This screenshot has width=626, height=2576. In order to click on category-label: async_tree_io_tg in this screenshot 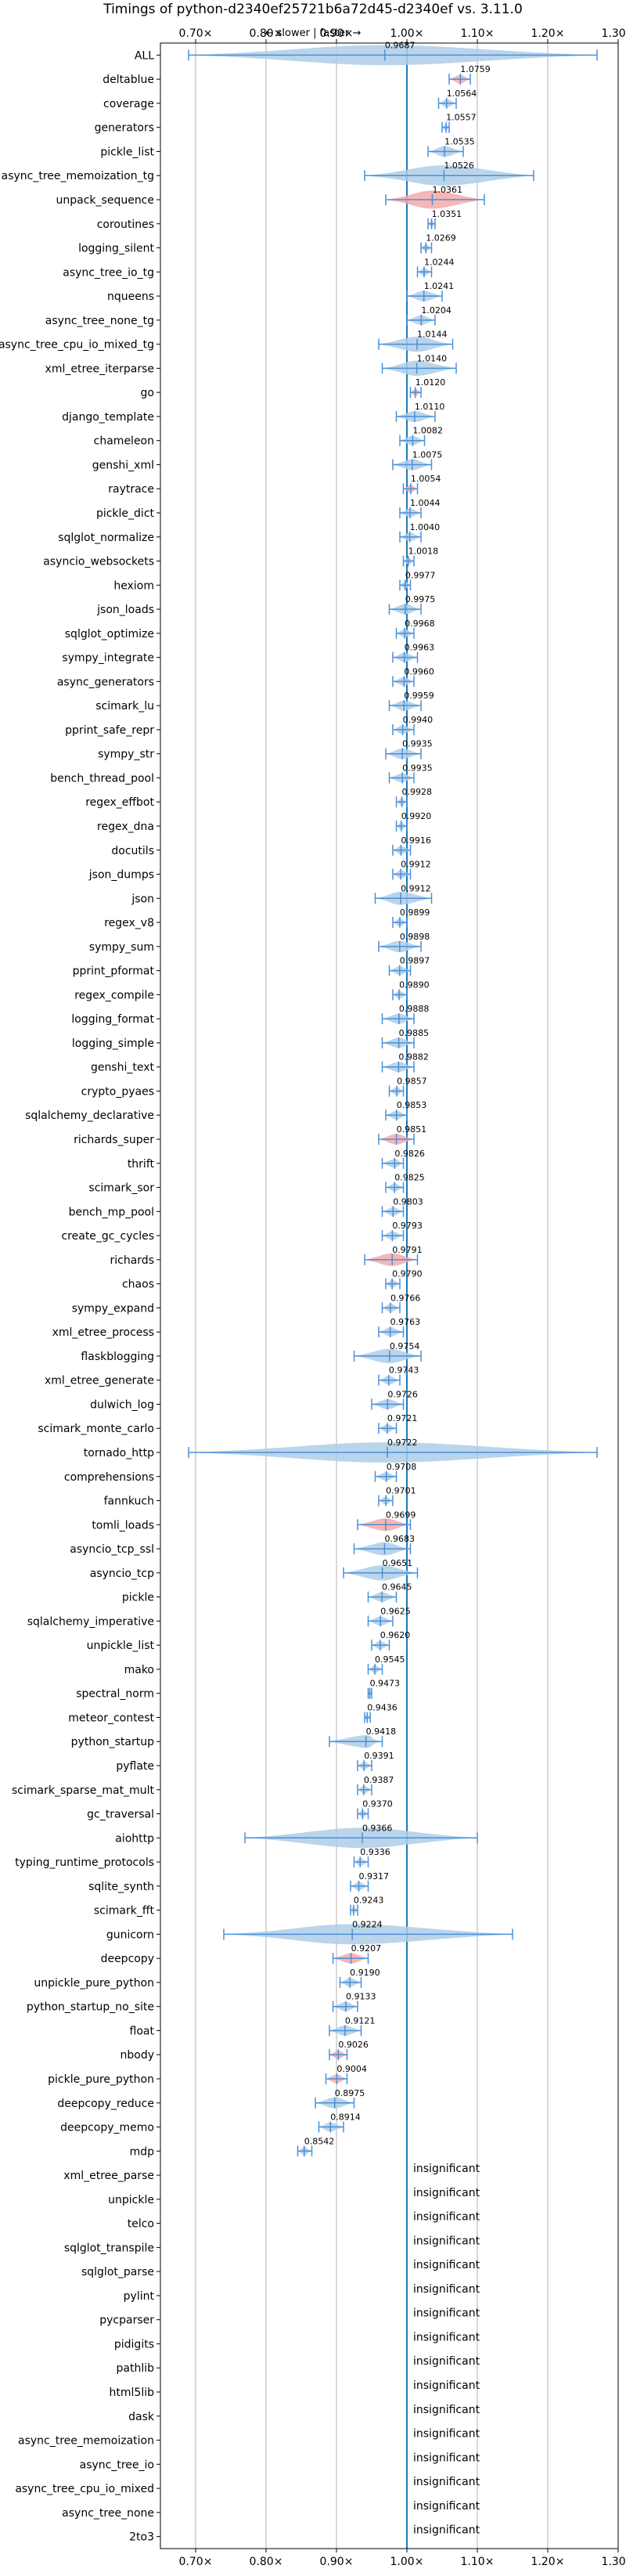, I will do `click(108, 272)`.